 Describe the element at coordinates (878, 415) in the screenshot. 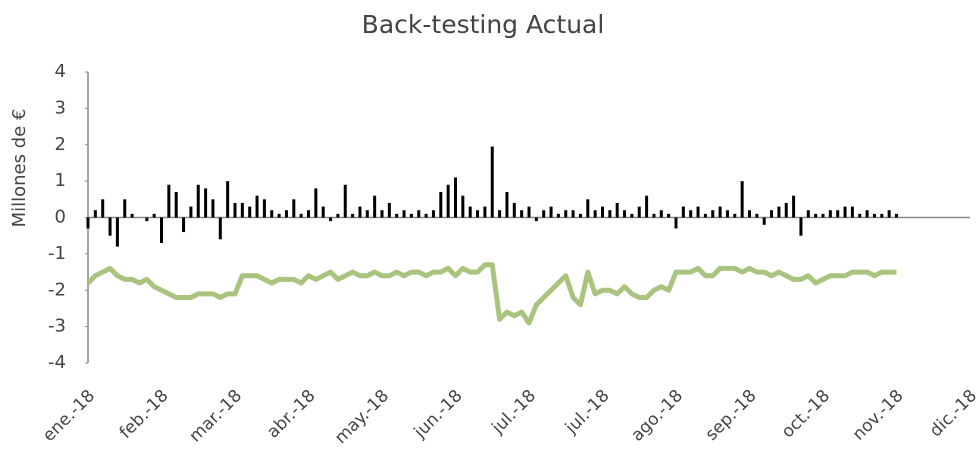

I see `x-tick-label: nov.-18` at that location.